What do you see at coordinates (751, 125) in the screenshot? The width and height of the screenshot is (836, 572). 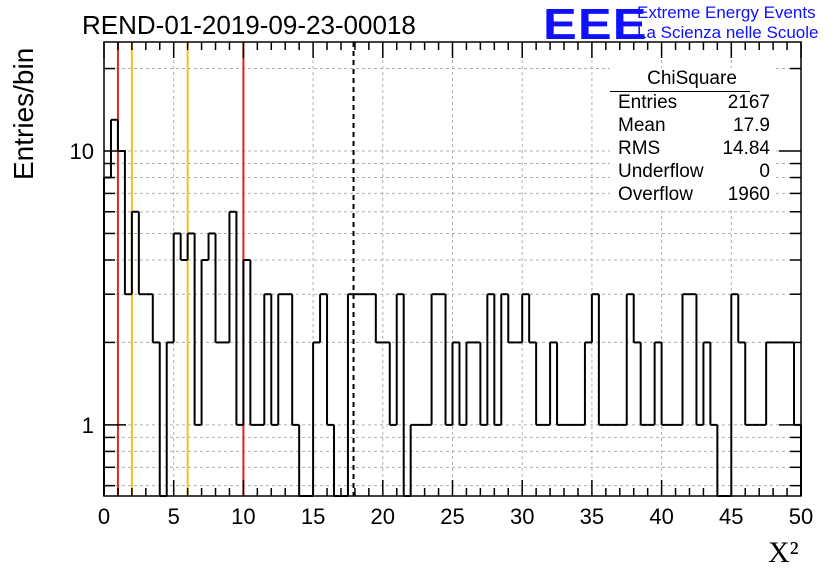 I see `stats-value: 17.9` at bounding box center [751, 125].